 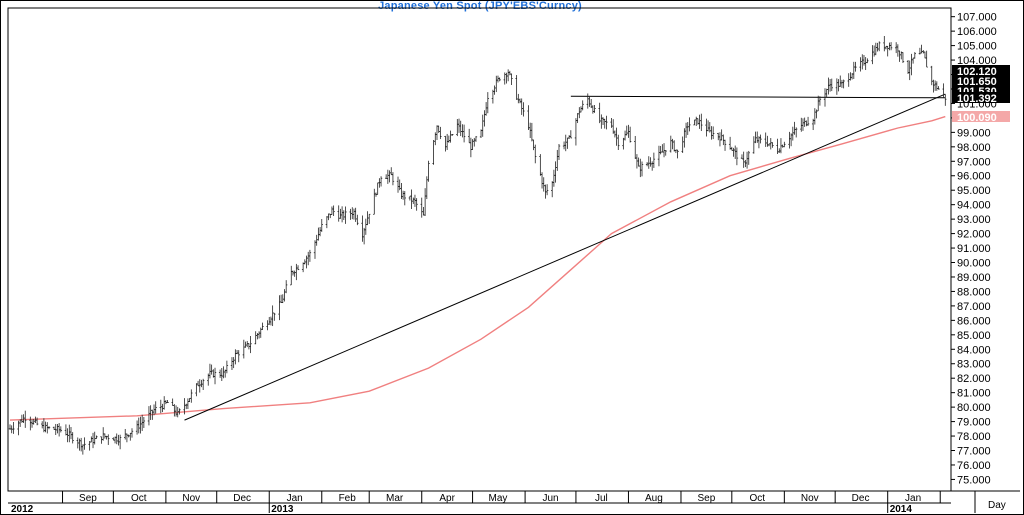 I want to click on year-label: 2012, so click(x=22, y=509).